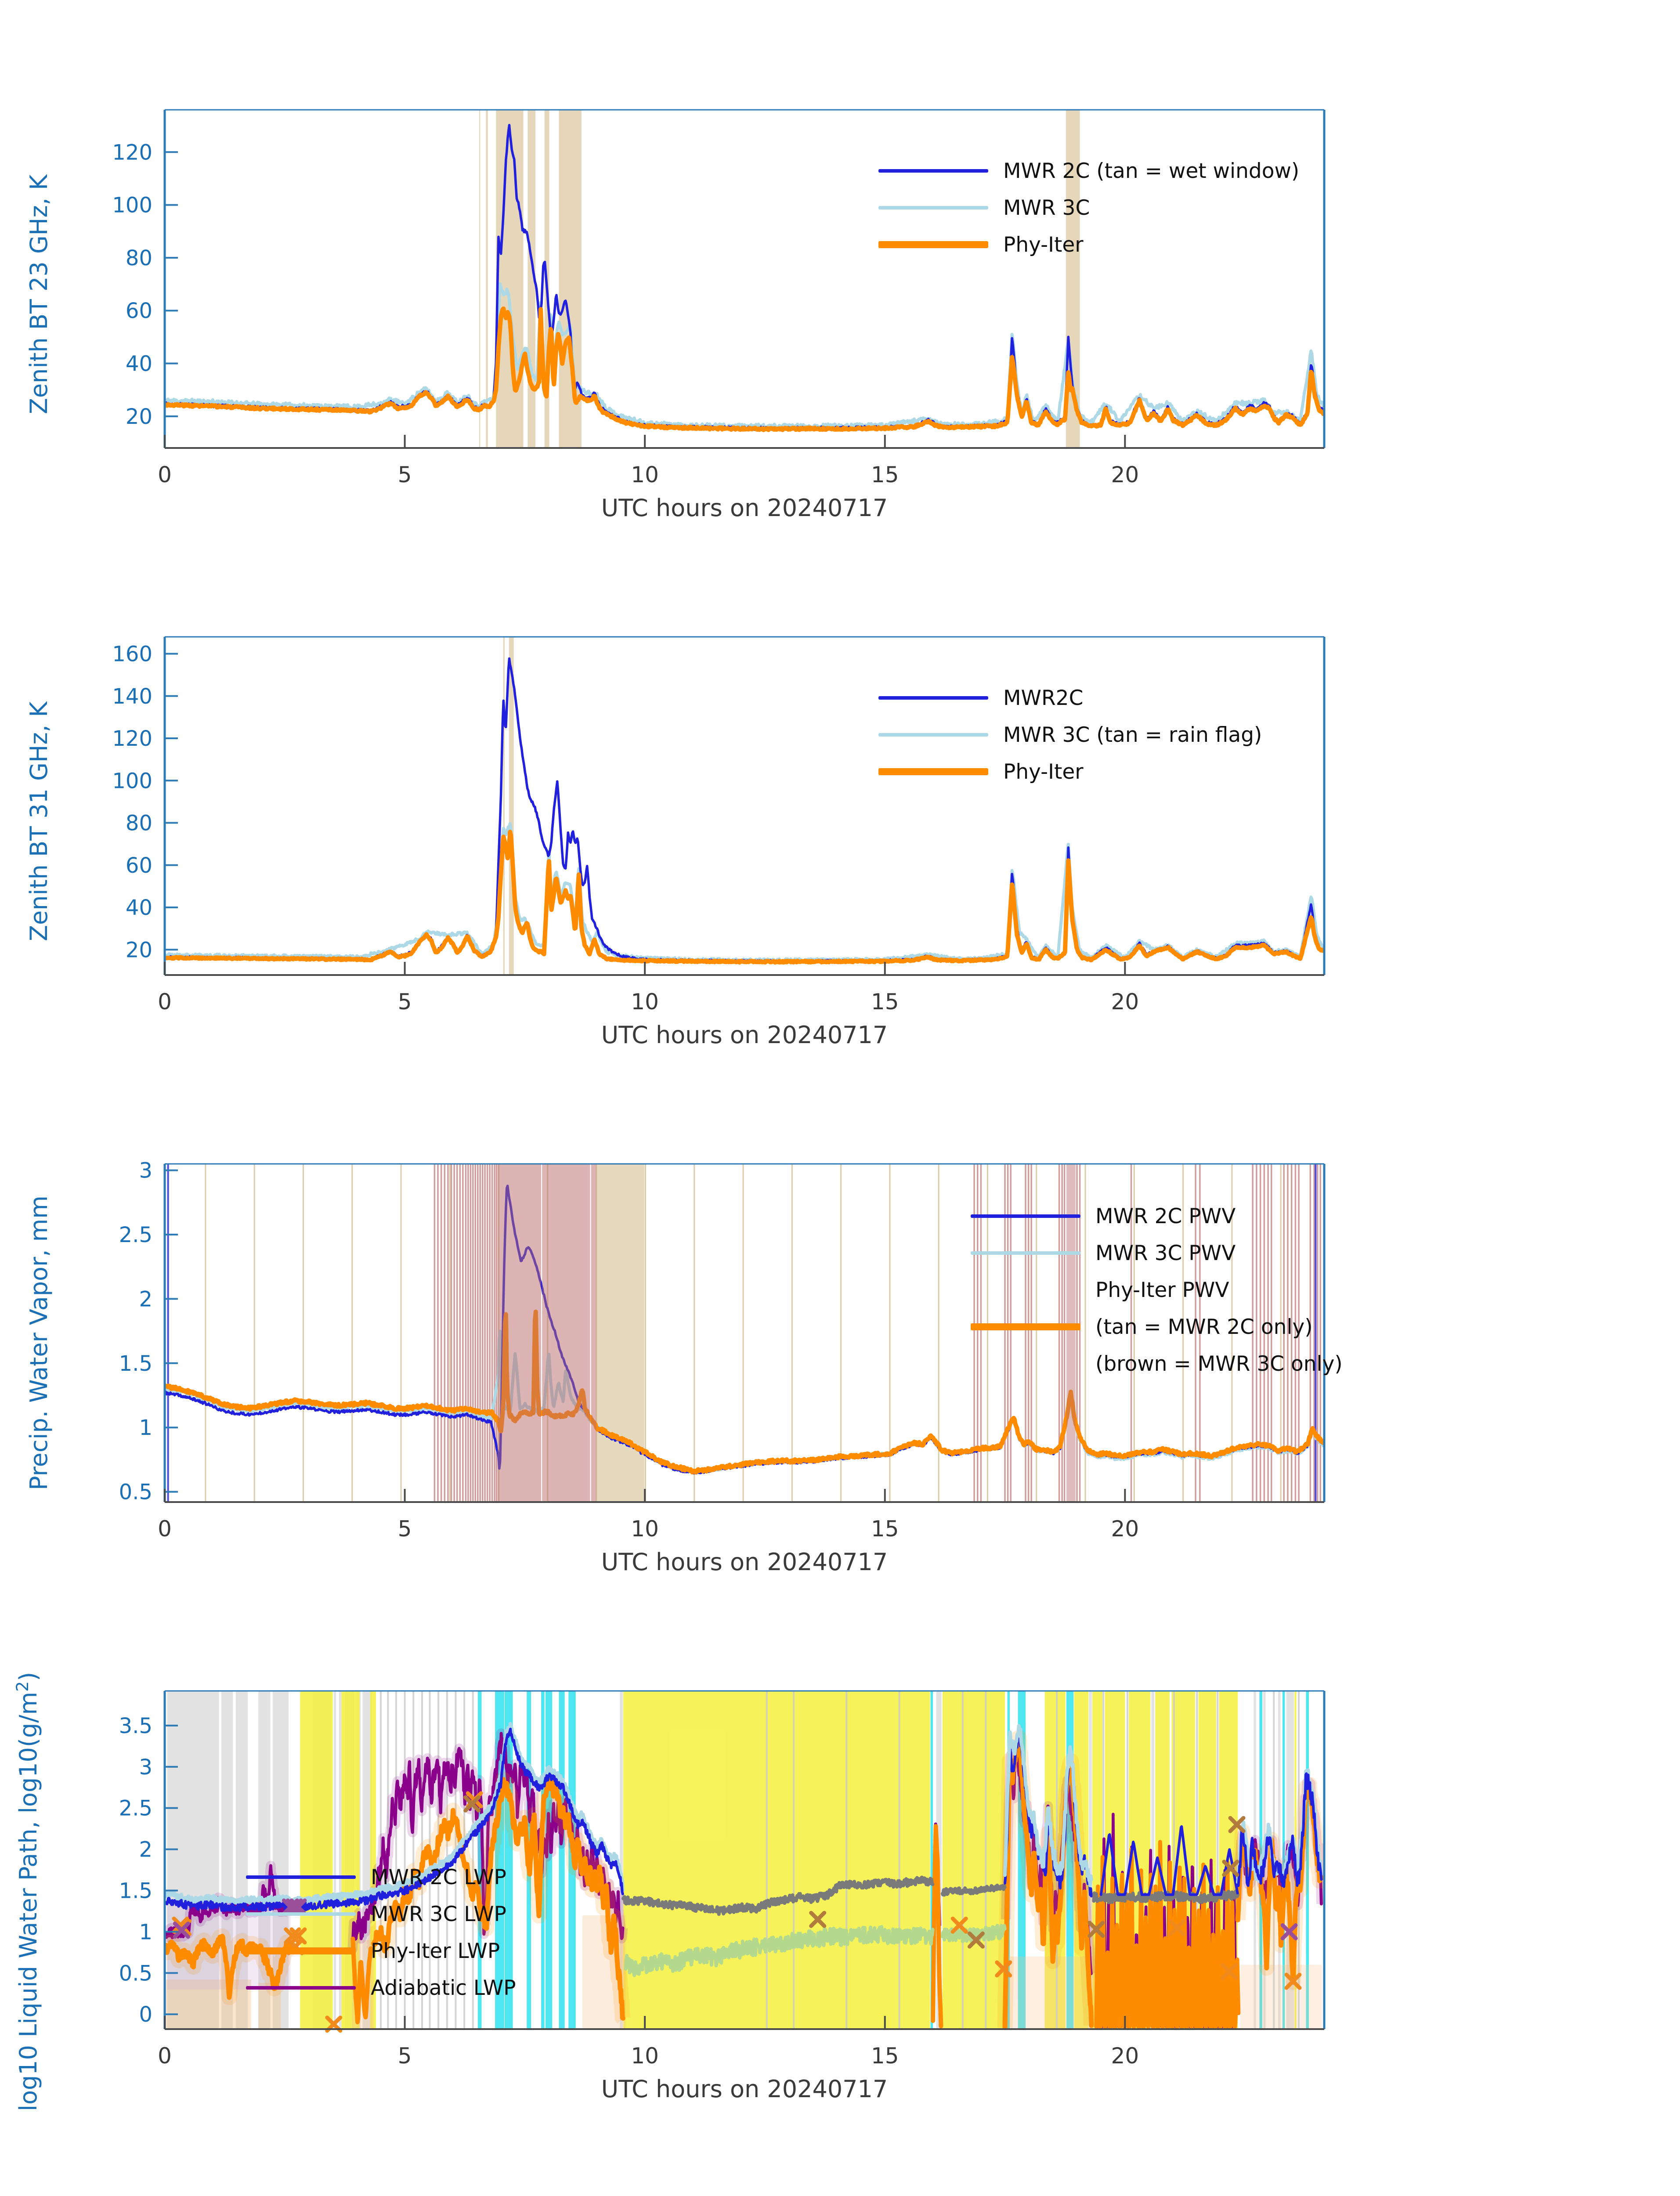 This screenshot has height=2196, width=1680. What do you see at coordinates (132, 738) in the screenshot?
I see `y-tick-label: 120` at bounding box center [132, 738].